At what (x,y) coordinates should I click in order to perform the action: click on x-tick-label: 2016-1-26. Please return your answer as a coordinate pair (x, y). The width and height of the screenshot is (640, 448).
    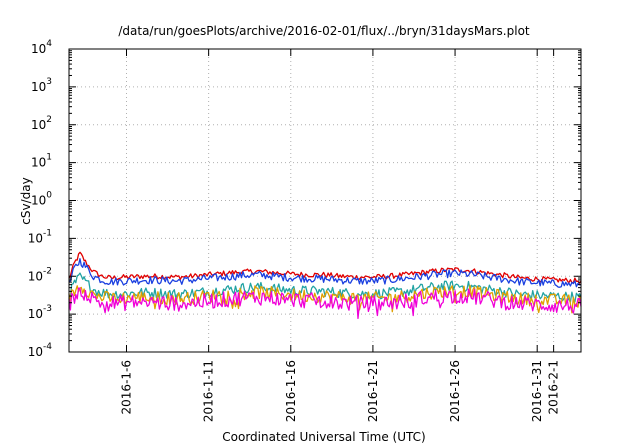
    Looking at the image, I should click on (455, 391).